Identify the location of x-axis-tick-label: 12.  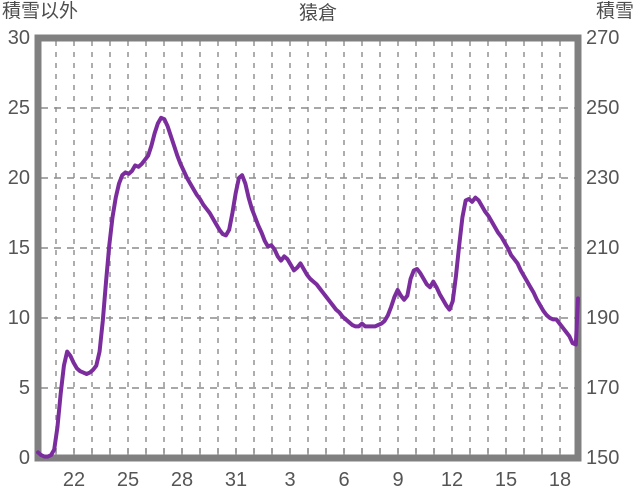
(452, 480).